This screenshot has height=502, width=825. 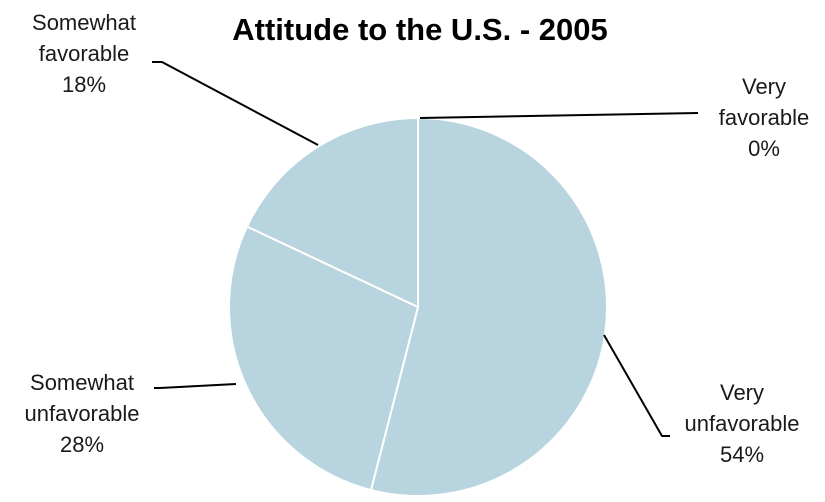 What do you see at coordinates (419, 29) in the screenshot?
I see `chart-title: Attitude to the U.S. - 2005` at bounding box center [419, 29].